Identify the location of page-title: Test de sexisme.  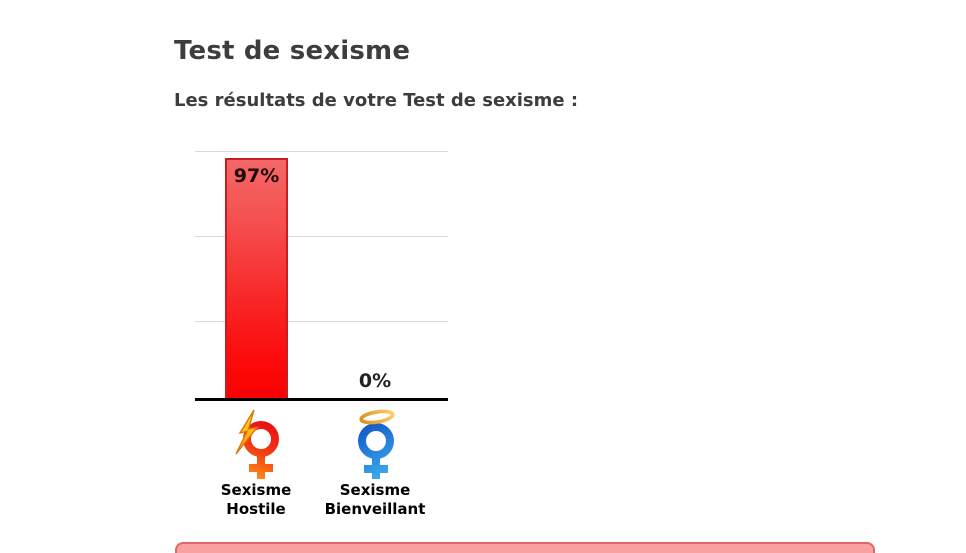
(292, 51).